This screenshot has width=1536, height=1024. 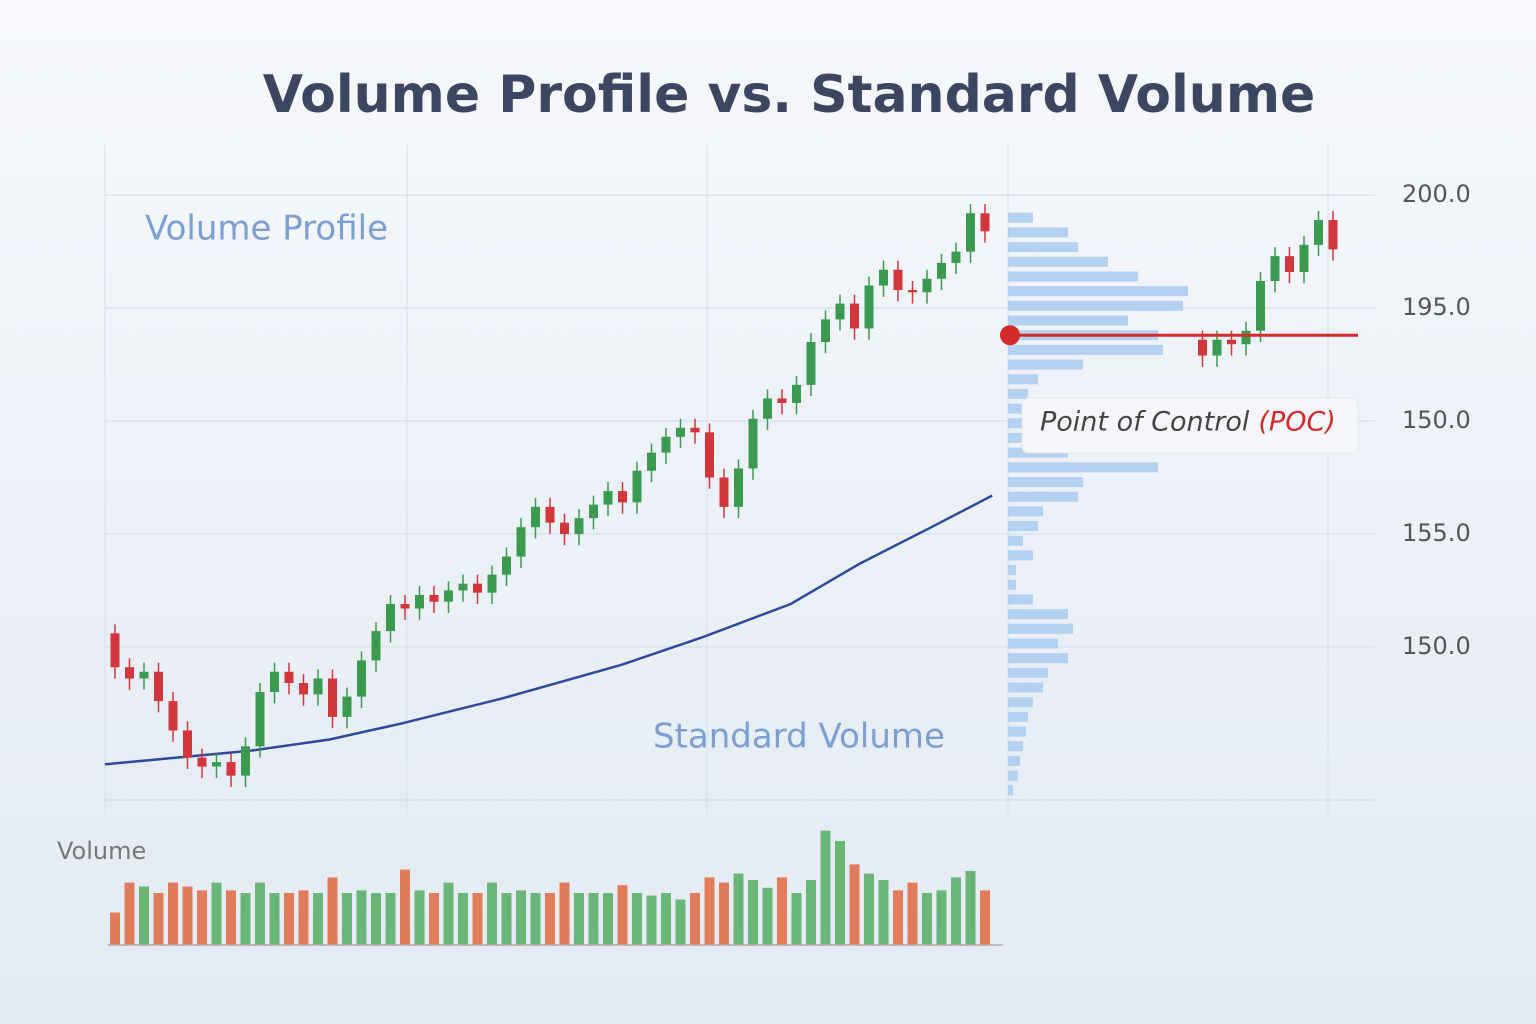 What do you see at coordinates (1436, 307) in the screenshot?
I see `y-tick-label: 195.0` at bounding box center [1436, 307].